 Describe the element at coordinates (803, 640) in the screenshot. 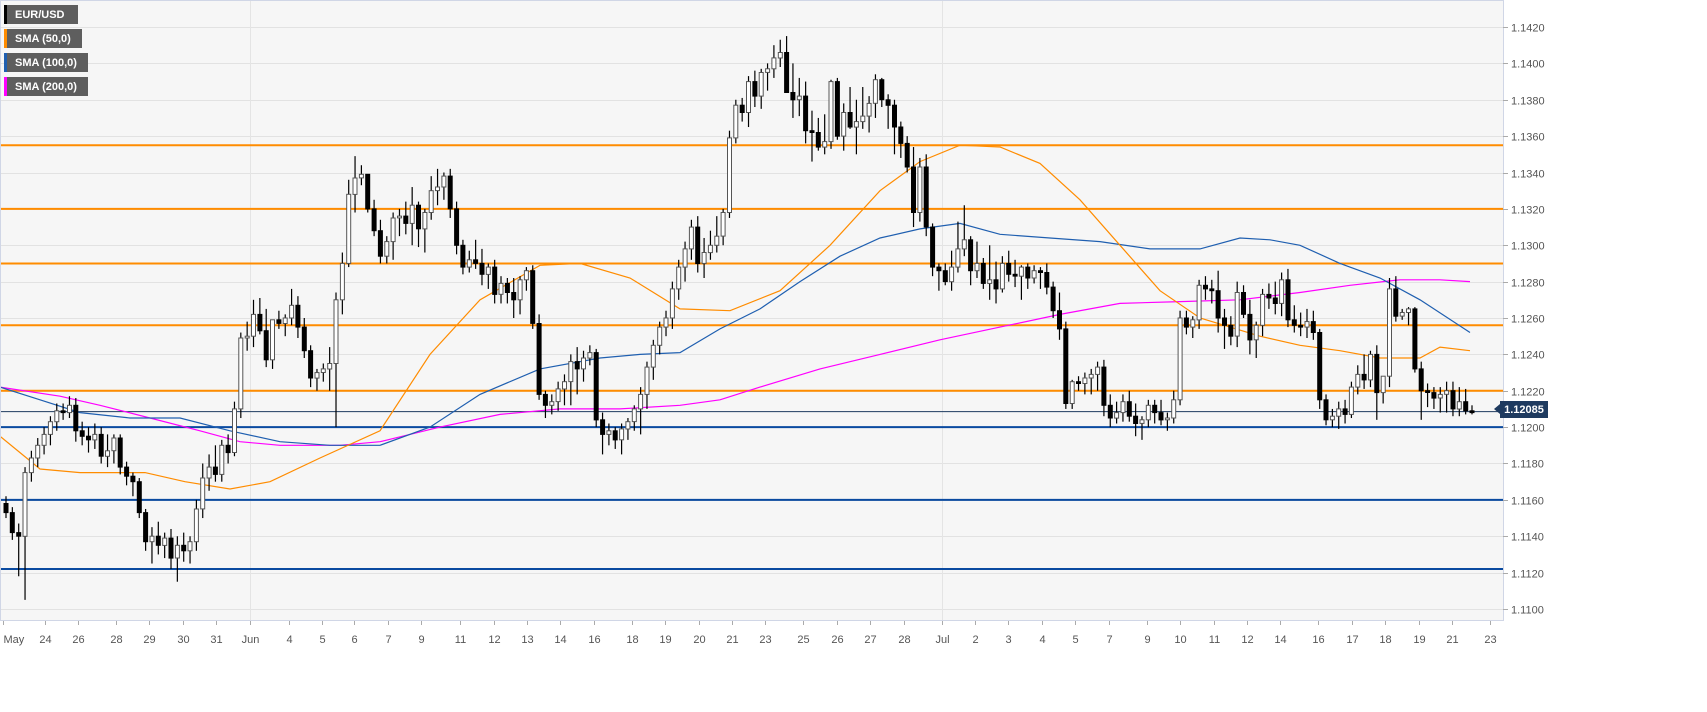

I see `x-tick-label: 25` at that location.